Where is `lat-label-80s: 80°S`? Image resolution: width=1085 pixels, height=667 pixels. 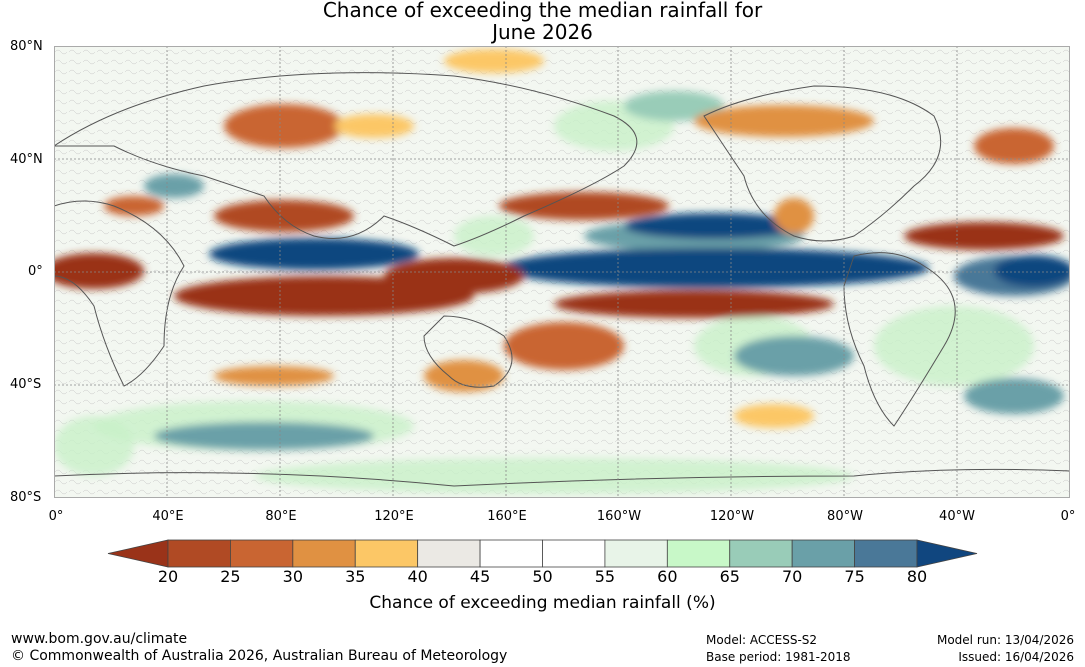 lat-label-80s: 80°S is located at coordinates (26, 497).